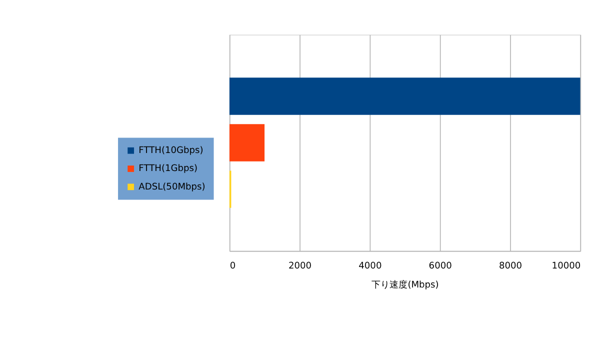 The image size is (605, 340). What do you see at coordinates (300, 267) in the screenshot?
I see `x-tick-label: 2000` at bounding box center [300, 267].